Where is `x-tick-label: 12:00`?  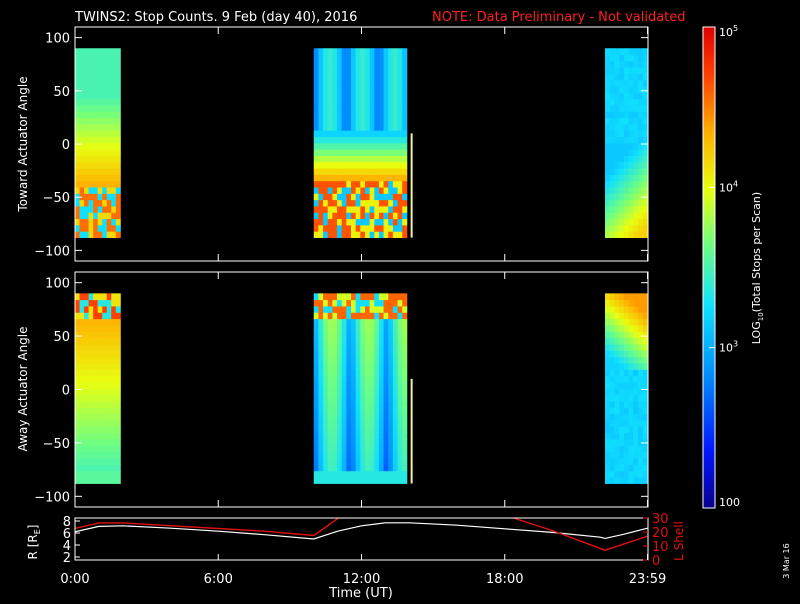 x-tick-label: 12:00 is located at coordinates (361, 579).